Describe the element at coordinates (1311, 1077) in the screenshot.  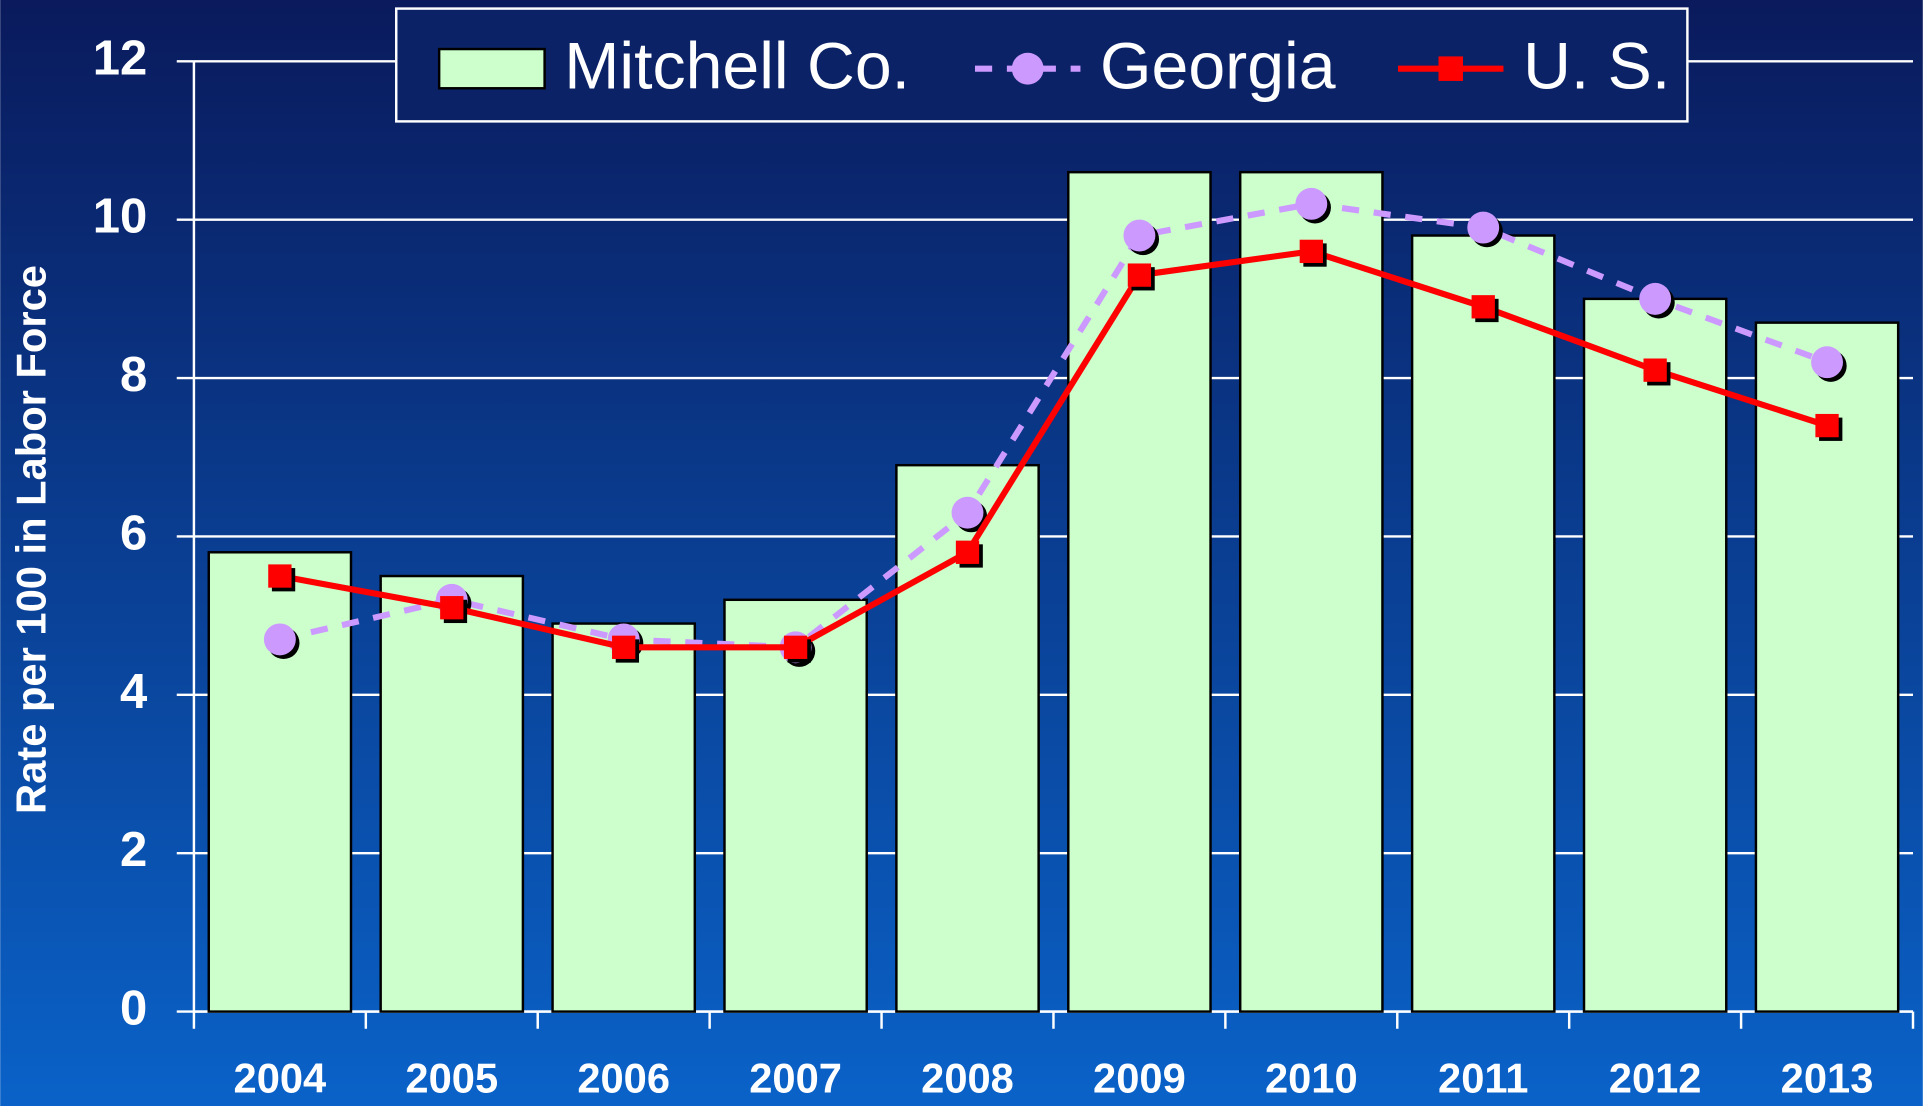
I see `x-tick-label: 2010` at that location.